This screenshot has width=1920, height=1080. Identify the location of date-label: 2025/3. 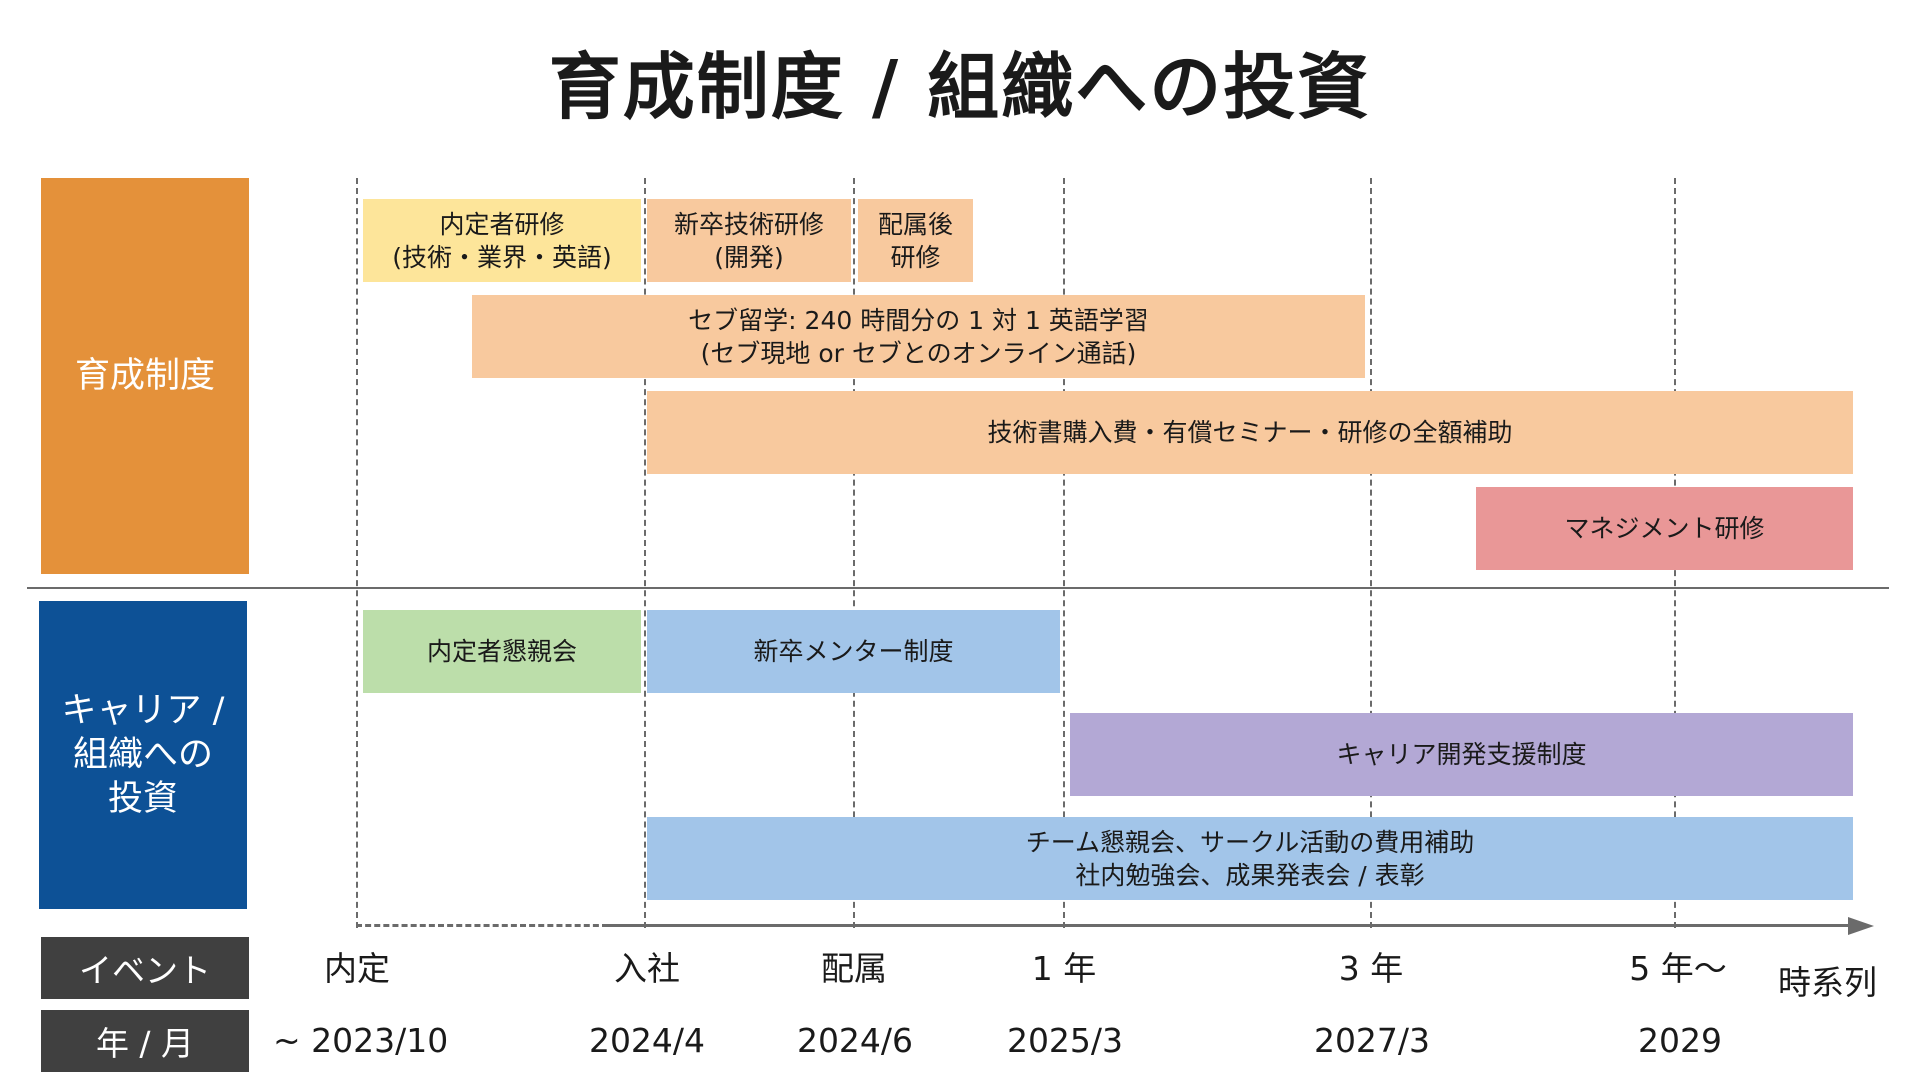
(1065, 1040).